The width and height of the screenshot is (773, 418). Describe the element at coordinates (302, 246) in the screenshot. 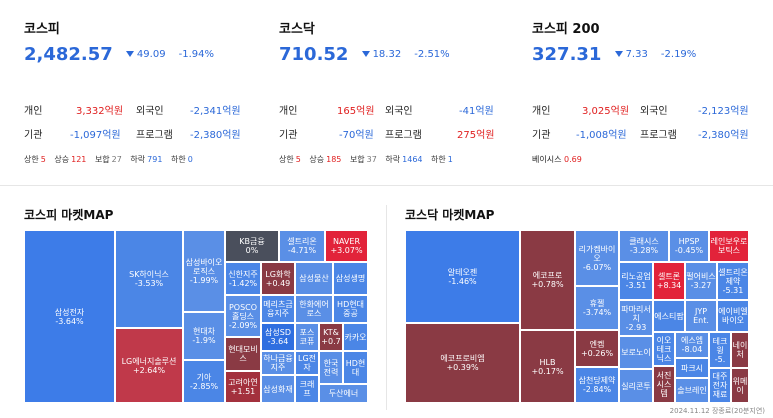

I see `treemap-cell: 셀트리온 -4.71%` at that location.